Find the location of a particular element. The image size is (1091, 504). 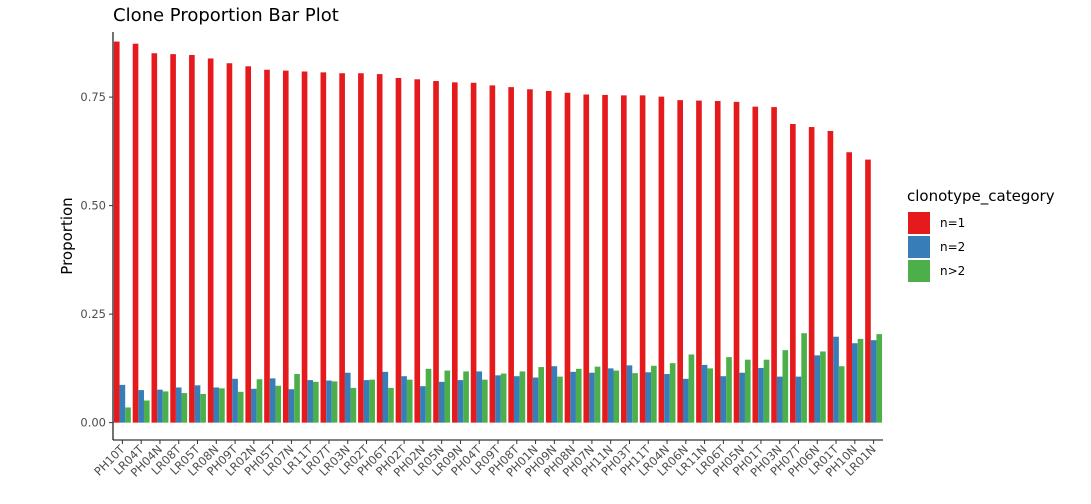

bar-ngt2-PH02N is located at coordinates (428, 395).